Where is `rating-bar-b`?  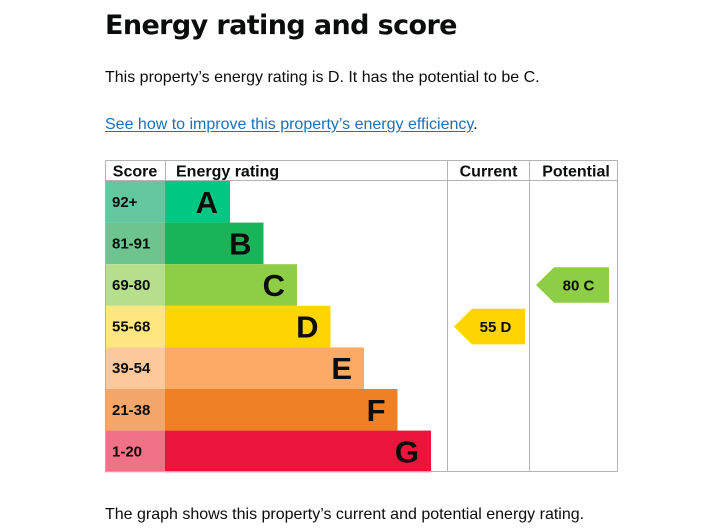 rating-bar-b is located at coordinates (214, 243).